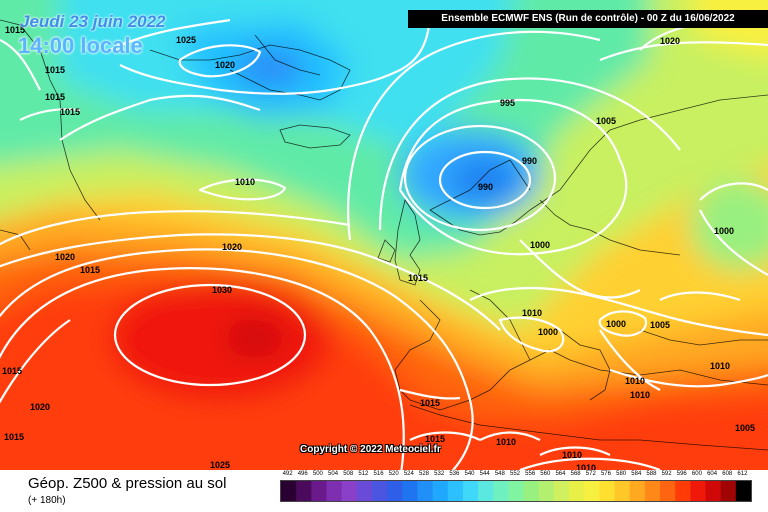  I want to click on legend-tick-label: 532, so click(439, 474).